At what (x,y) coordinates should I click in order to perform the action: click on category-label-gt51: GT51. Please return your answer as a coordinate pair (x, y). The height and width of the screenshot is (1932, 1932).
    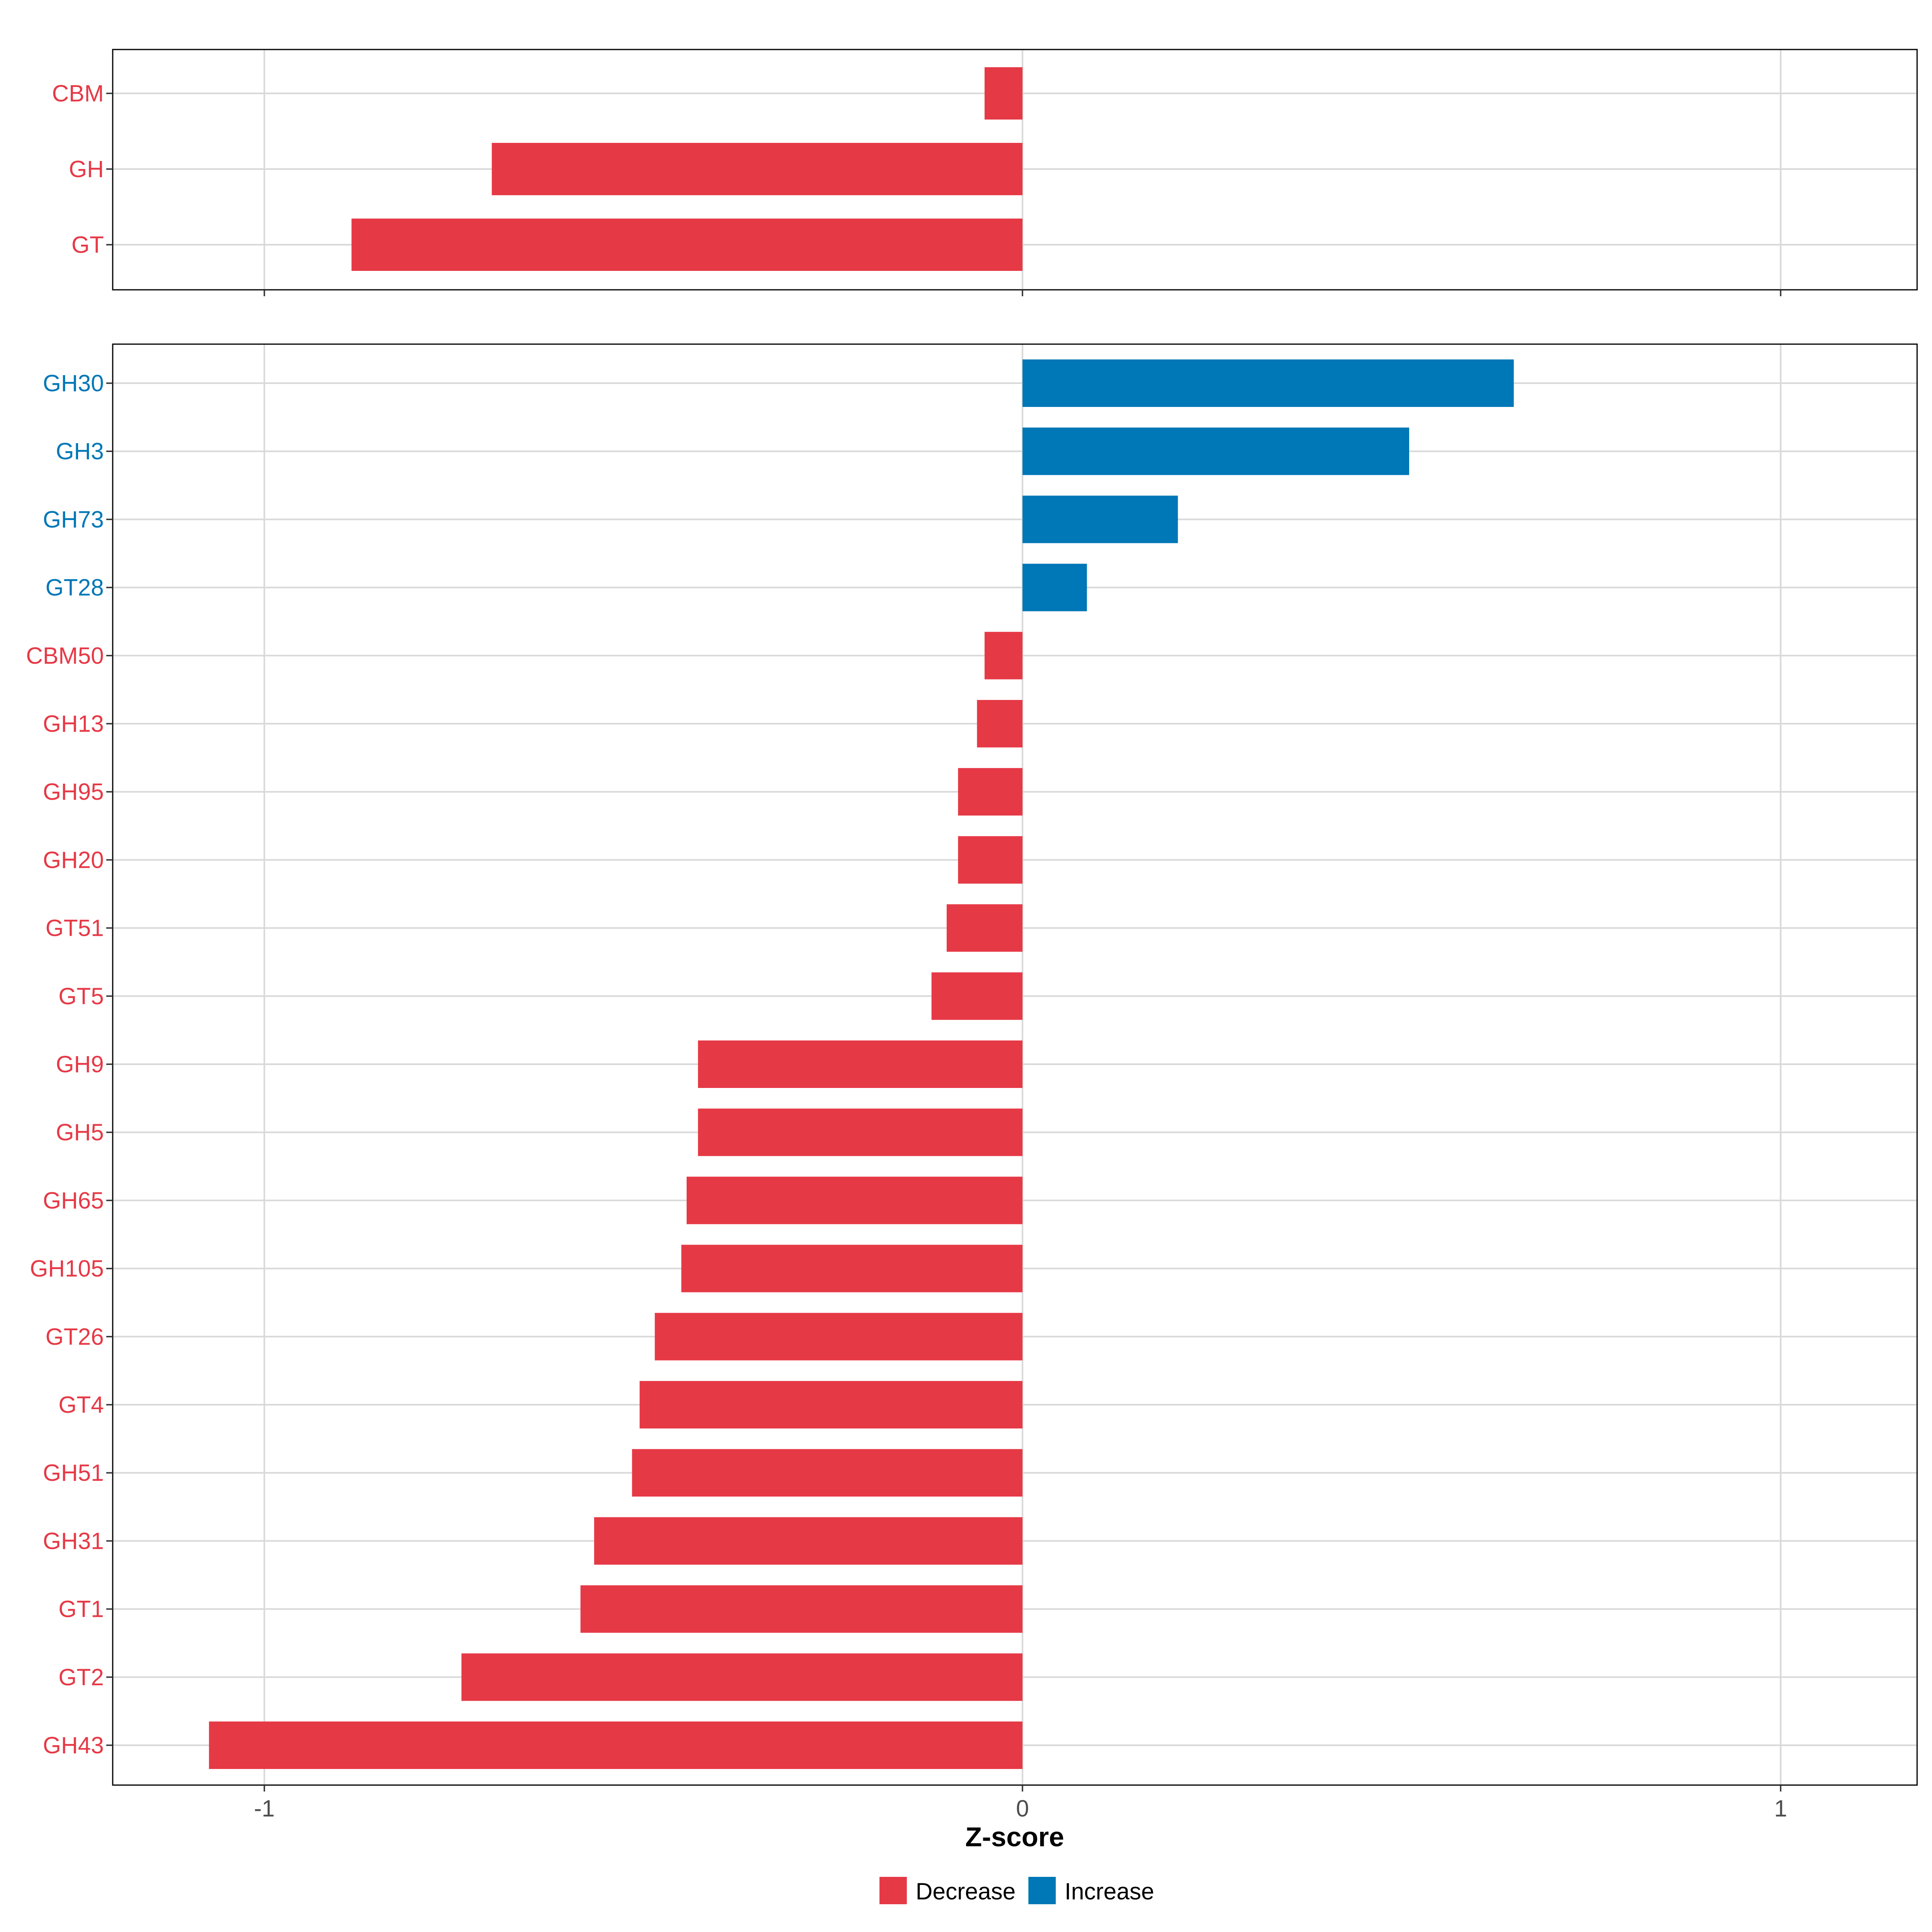
    Looking at the image, I should click on (74, 928).